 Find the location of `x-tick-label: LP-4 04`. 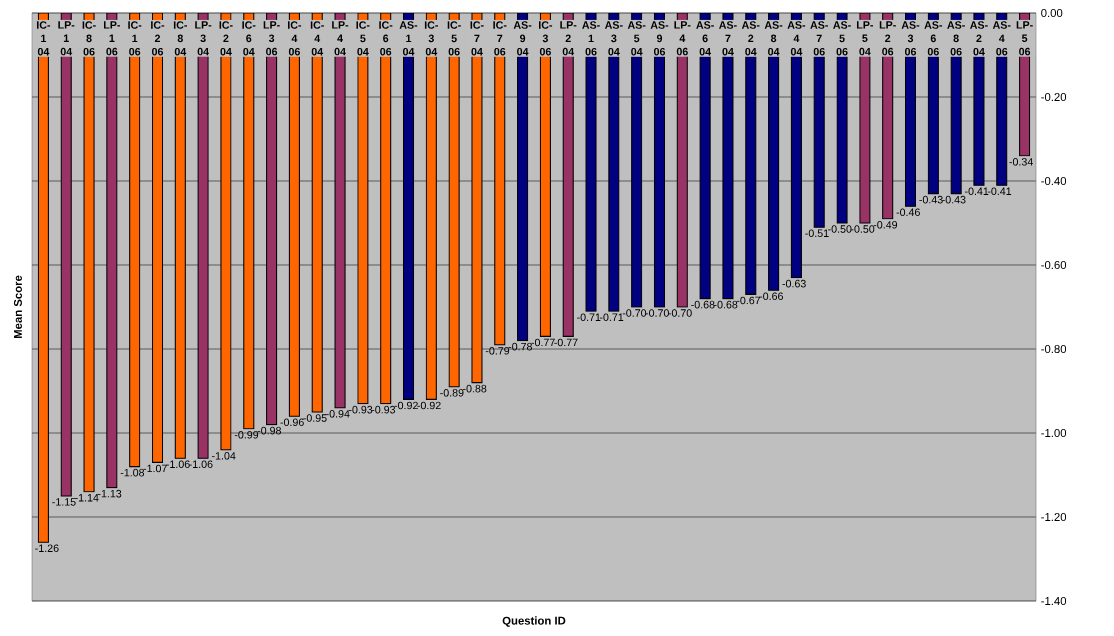

x-tick-label: LP-4 04 is located at coordinates (340, 38).